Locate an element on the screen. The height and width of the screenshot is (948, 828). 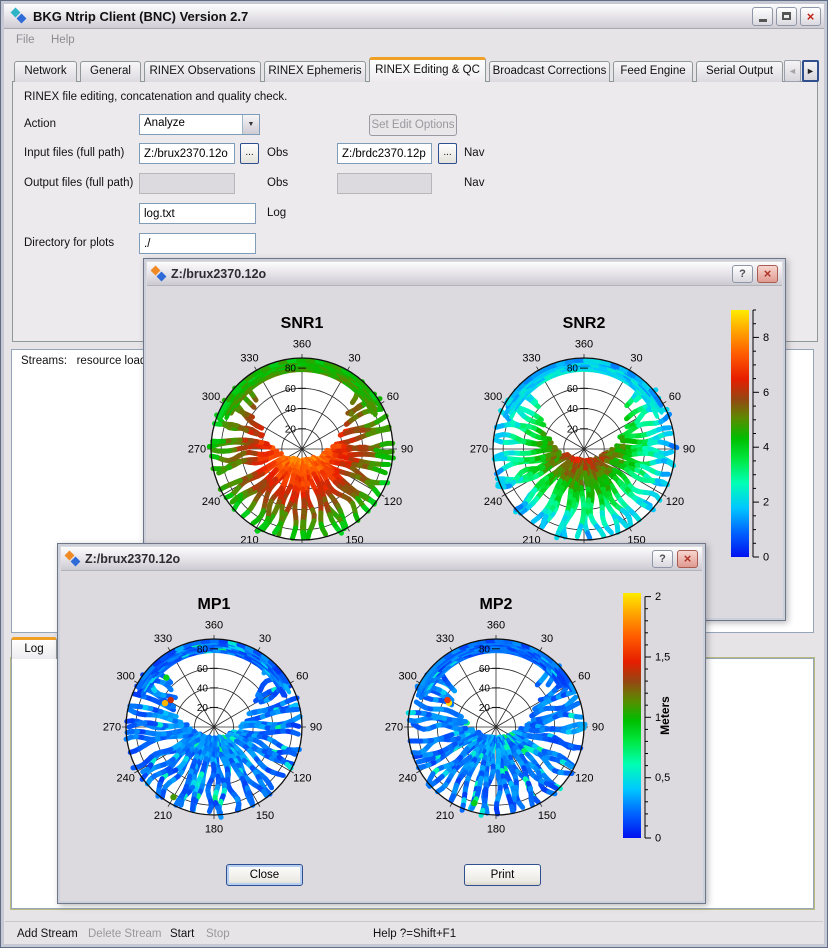
tab-network: Network is located at coordinates (45, 71).